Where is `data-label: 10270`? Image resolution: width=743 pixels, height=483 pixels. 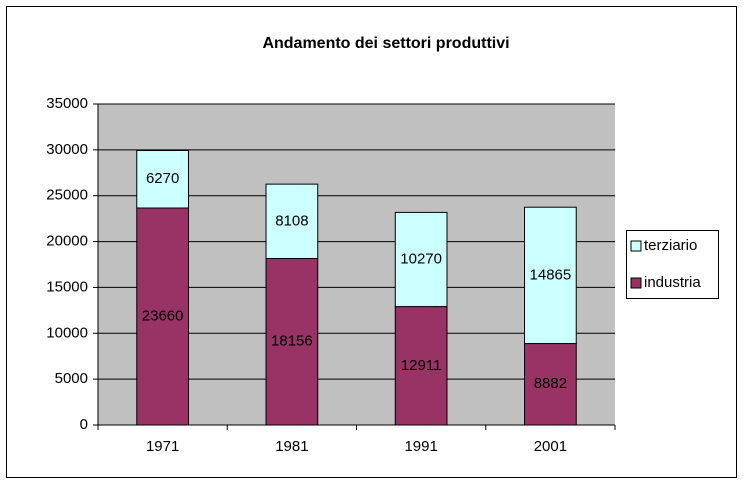 data-label: 10270 is located at coordinates (421, 258).